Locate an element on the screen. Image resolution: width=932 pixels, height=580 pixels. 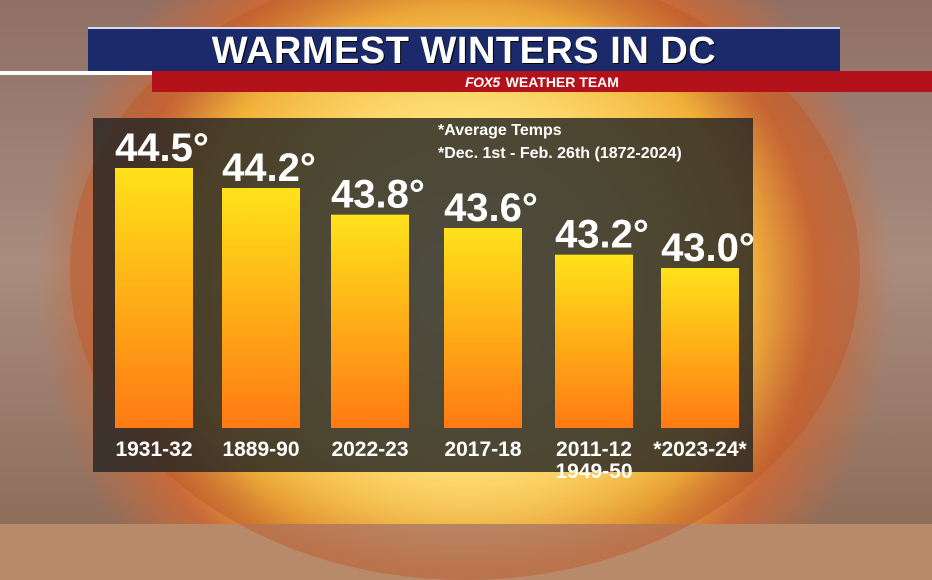
value-label-5: 43.0° is located at coordinates (708, 248).